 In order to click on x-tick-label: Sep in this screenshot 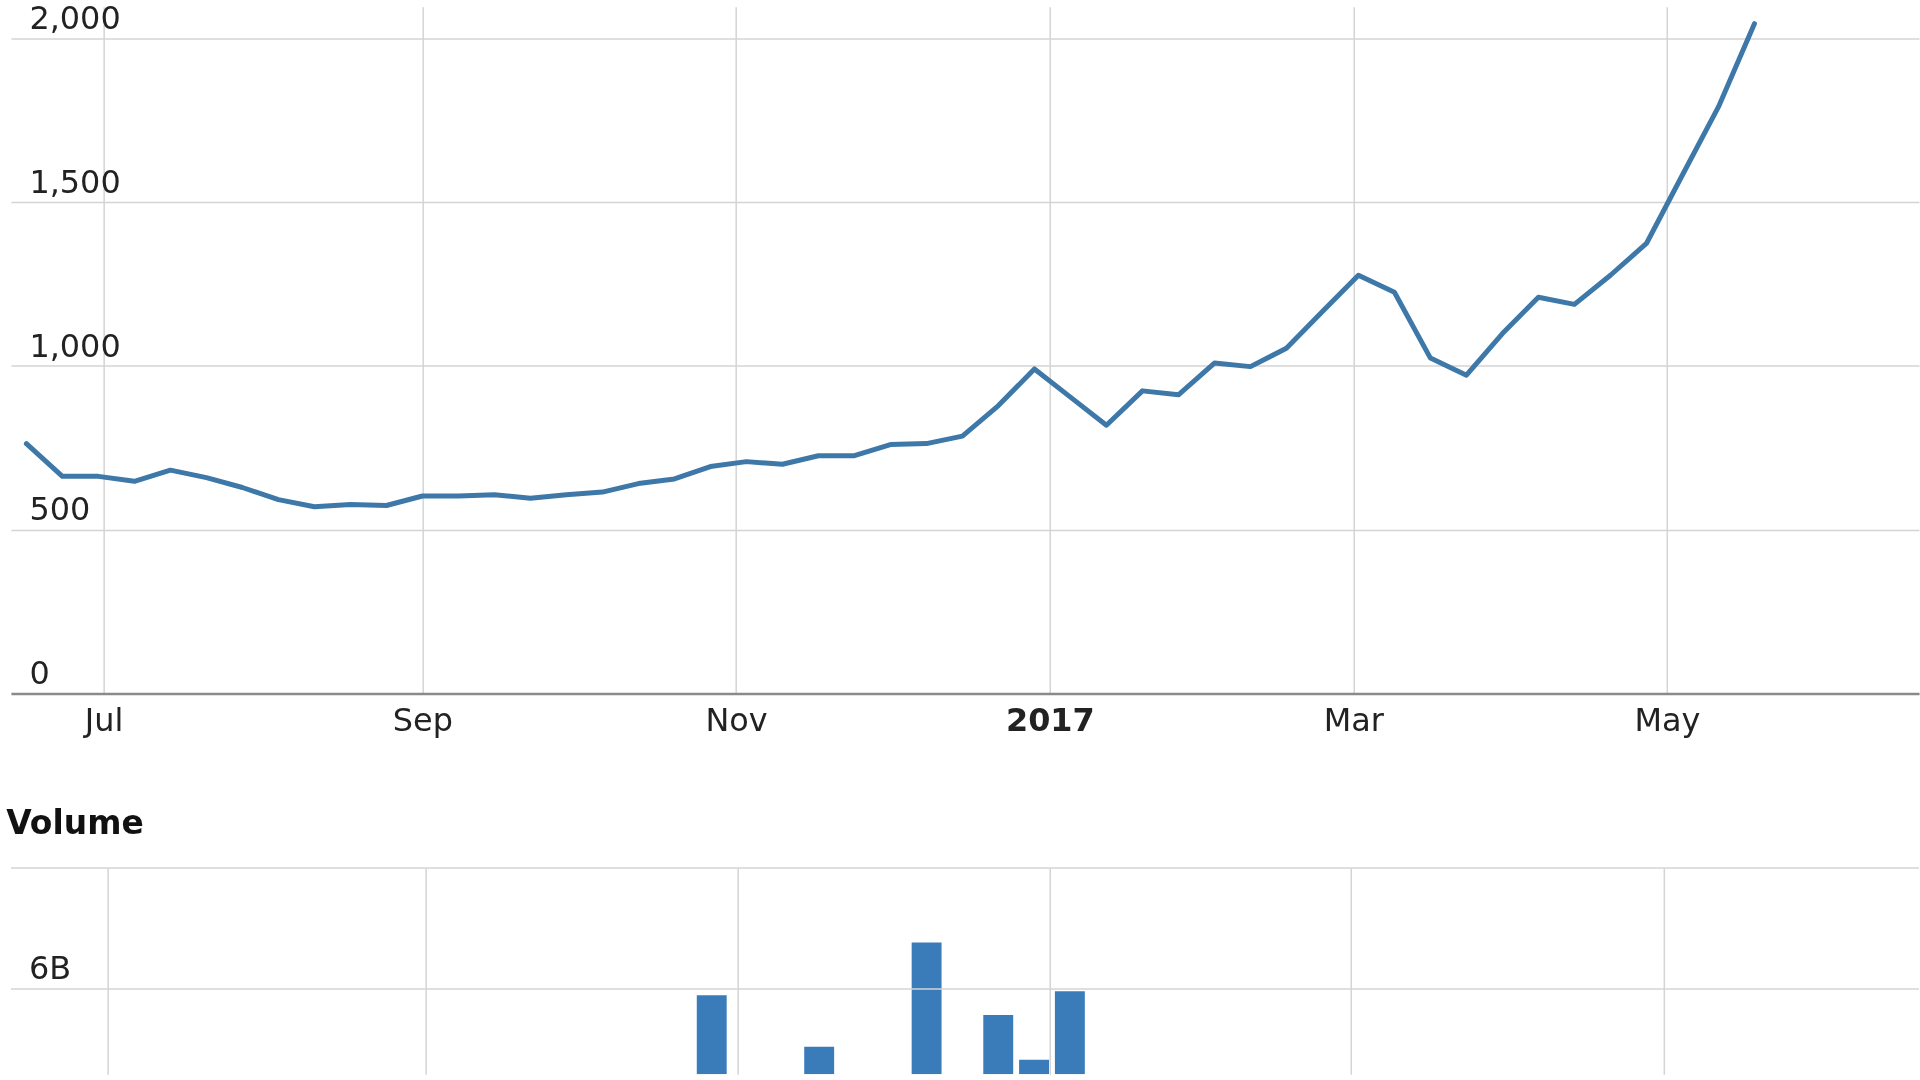, I will do `click(422, 719)`.